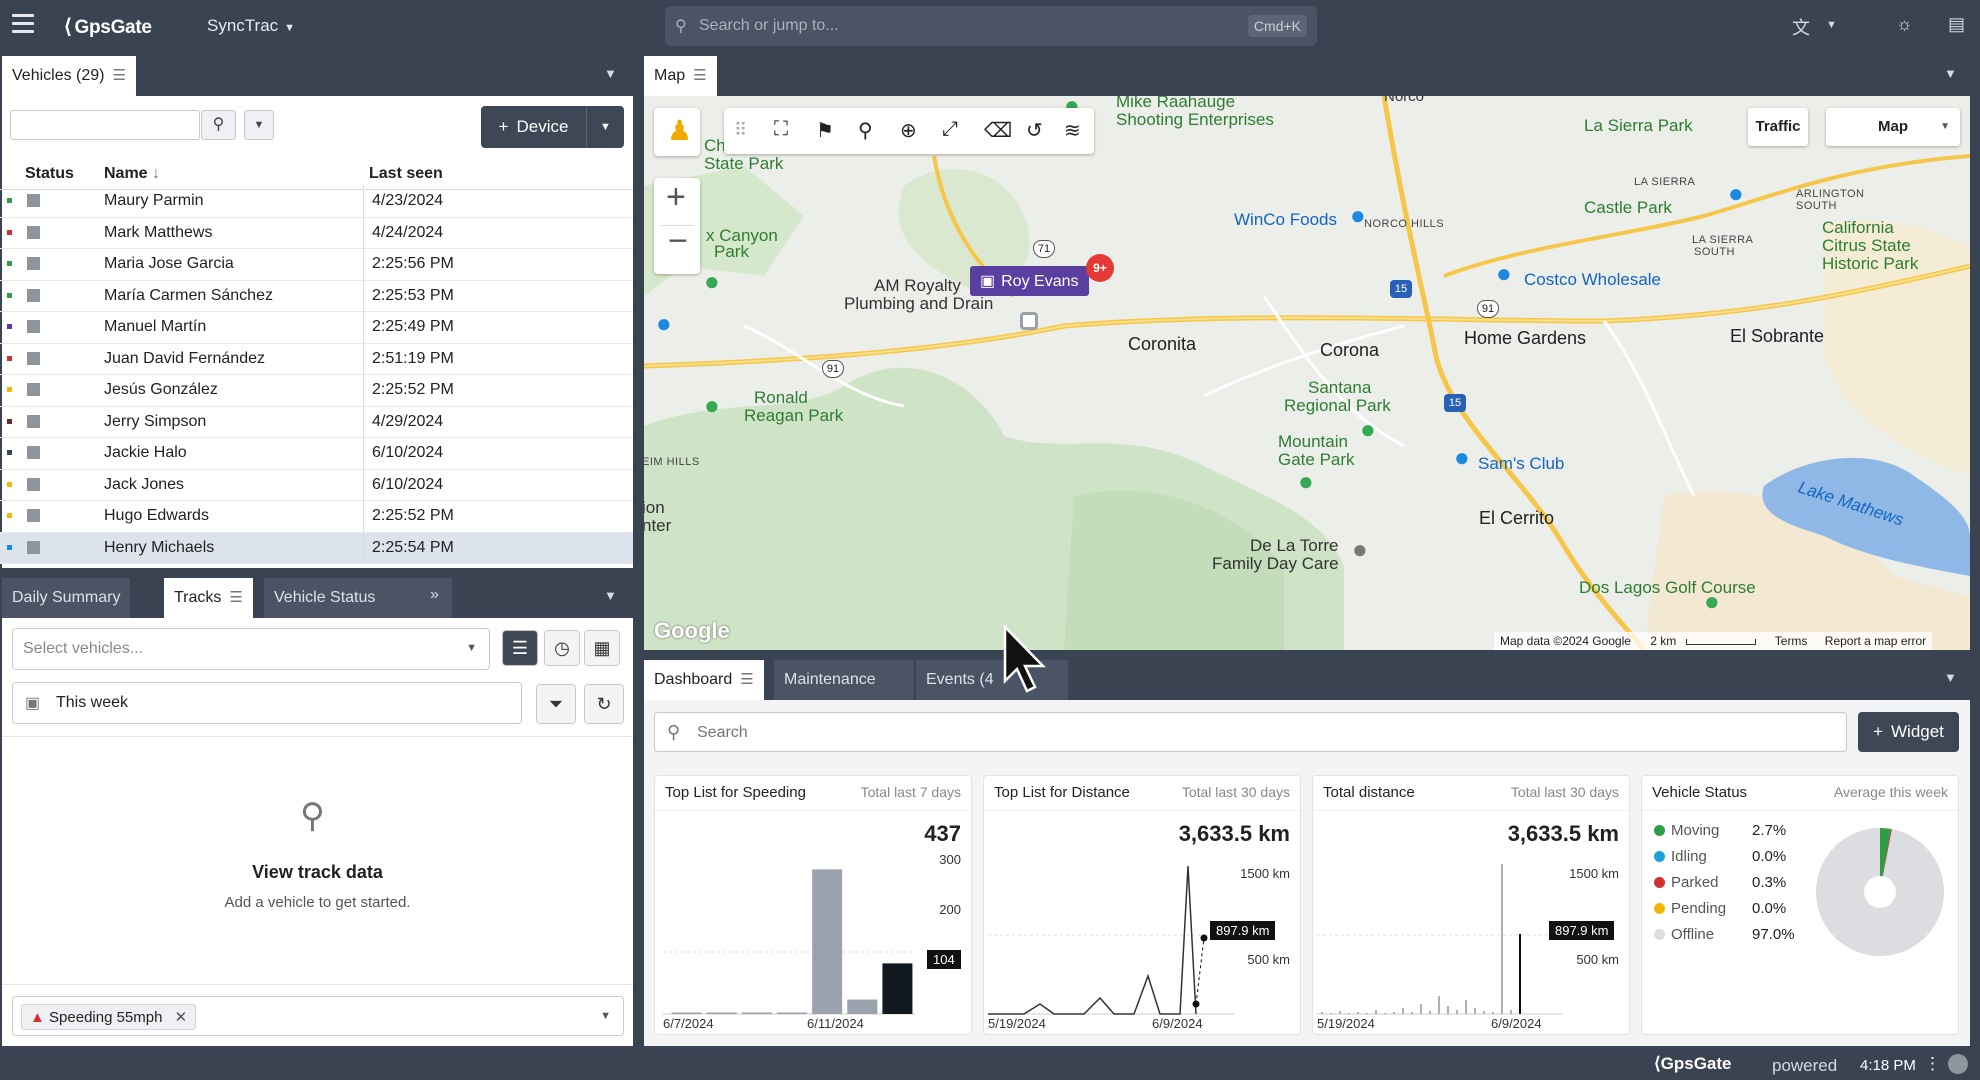 The image size is (1980, 1080). What do you see at coordinates (358, 598) in the screenshot?
I see `tab-vehicle-status: Vehicle Status` at bounding box center [358, 598].